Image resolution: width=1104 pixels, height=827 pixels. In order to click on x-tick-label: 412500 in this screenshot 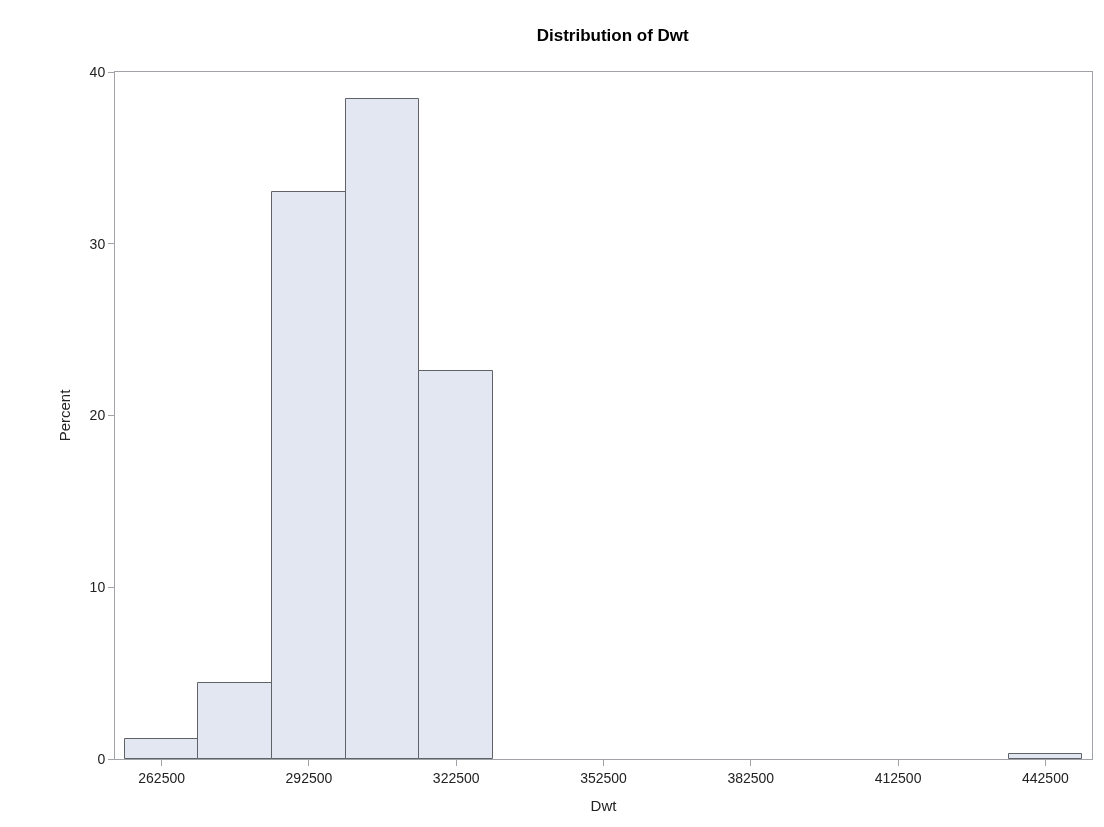, I will do `click(898, 777)`.